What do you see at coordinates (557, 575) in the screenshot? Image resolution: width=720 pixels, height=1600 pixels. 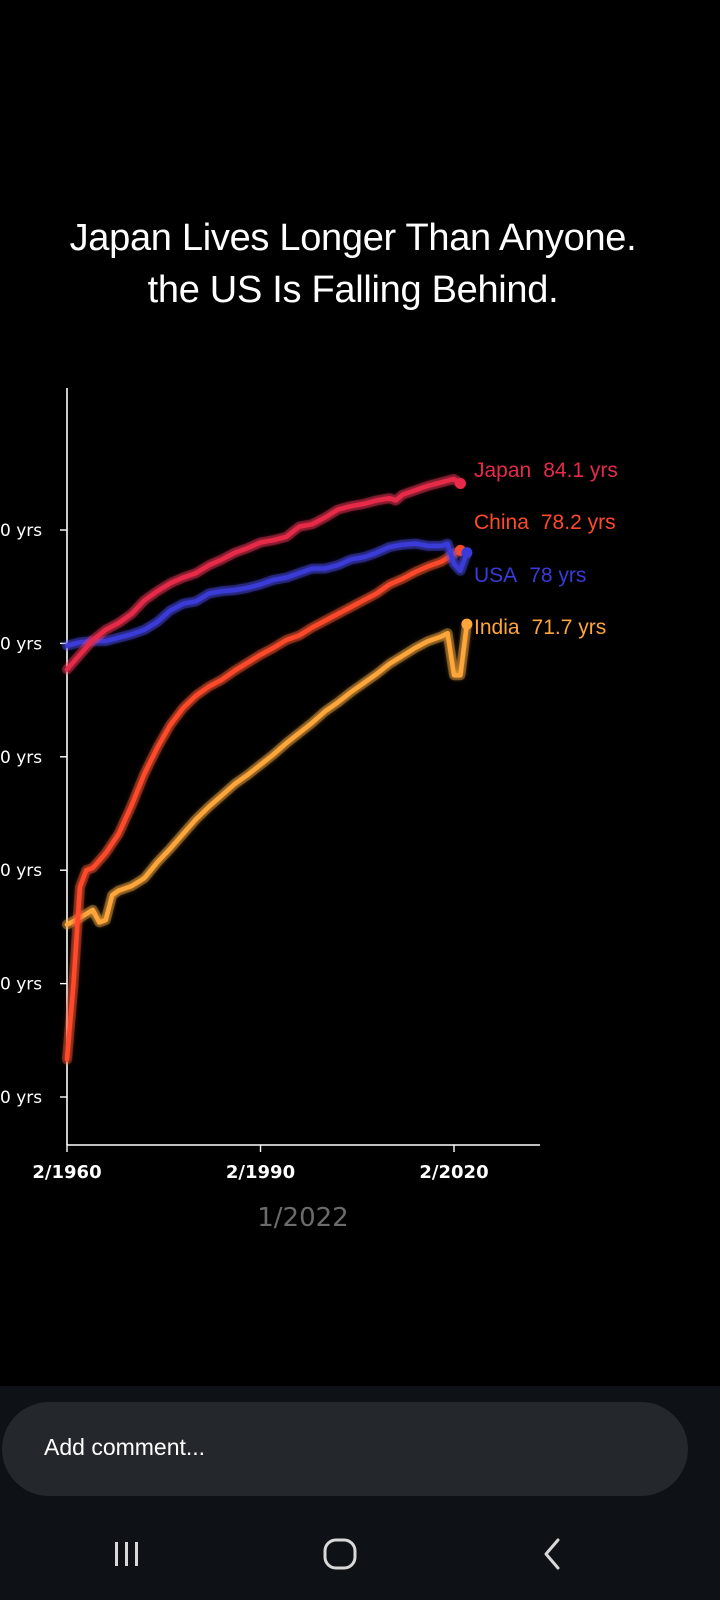 I see `series-value-usa: 78 yrs` at bounding box center [557, 575].